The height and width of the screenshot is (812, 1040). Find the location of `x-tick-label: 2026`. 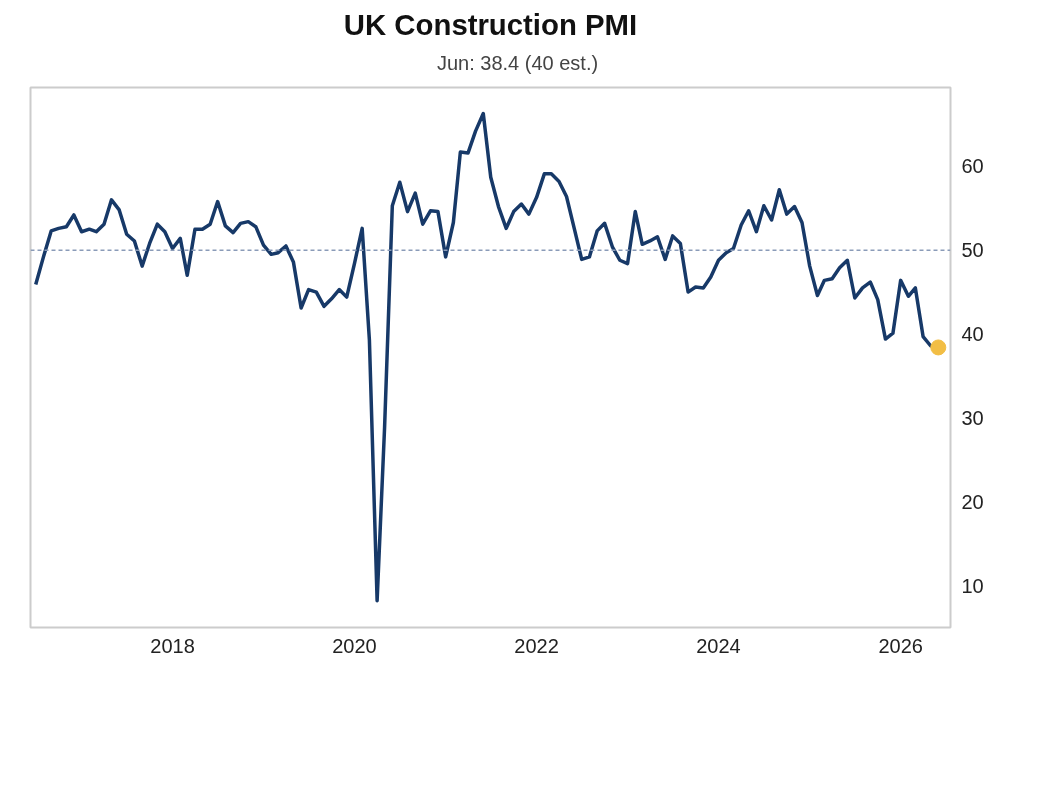

x-tick-label: 2026 is located at coordinates (900, 645).